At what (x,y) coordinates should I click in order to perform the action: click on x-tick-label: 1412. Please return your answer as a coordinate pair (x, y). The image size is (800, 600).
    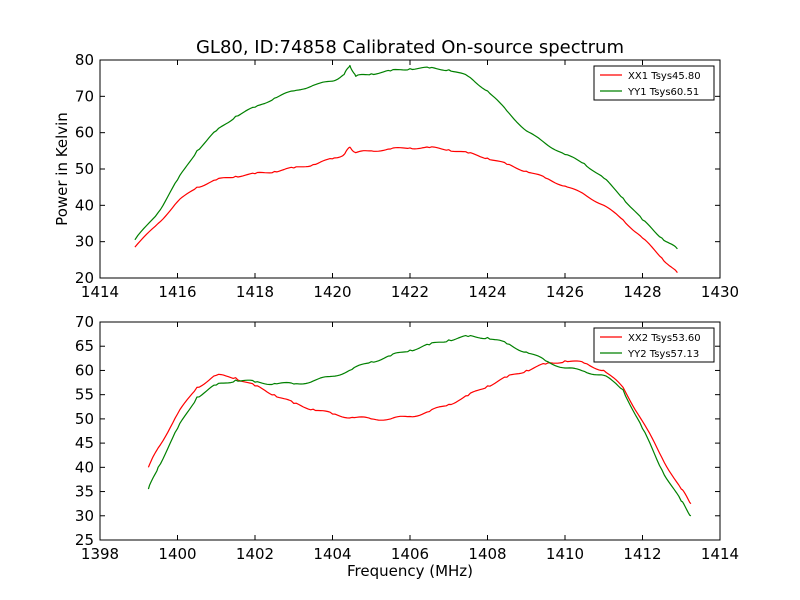
    Looking at the image, I should click on (642, 554).